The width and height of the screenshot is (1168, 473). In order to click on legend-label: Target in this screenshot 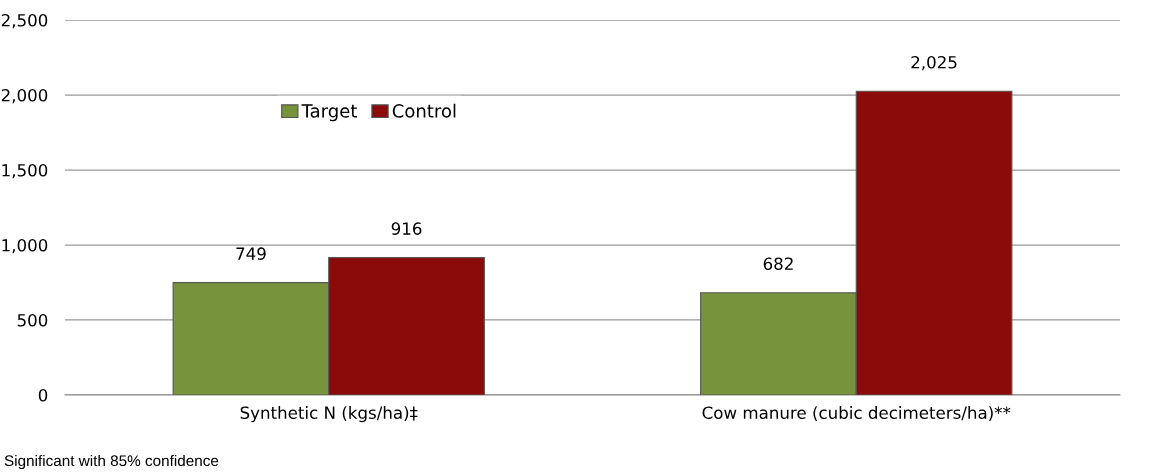, I will do `click(329, 113)`.